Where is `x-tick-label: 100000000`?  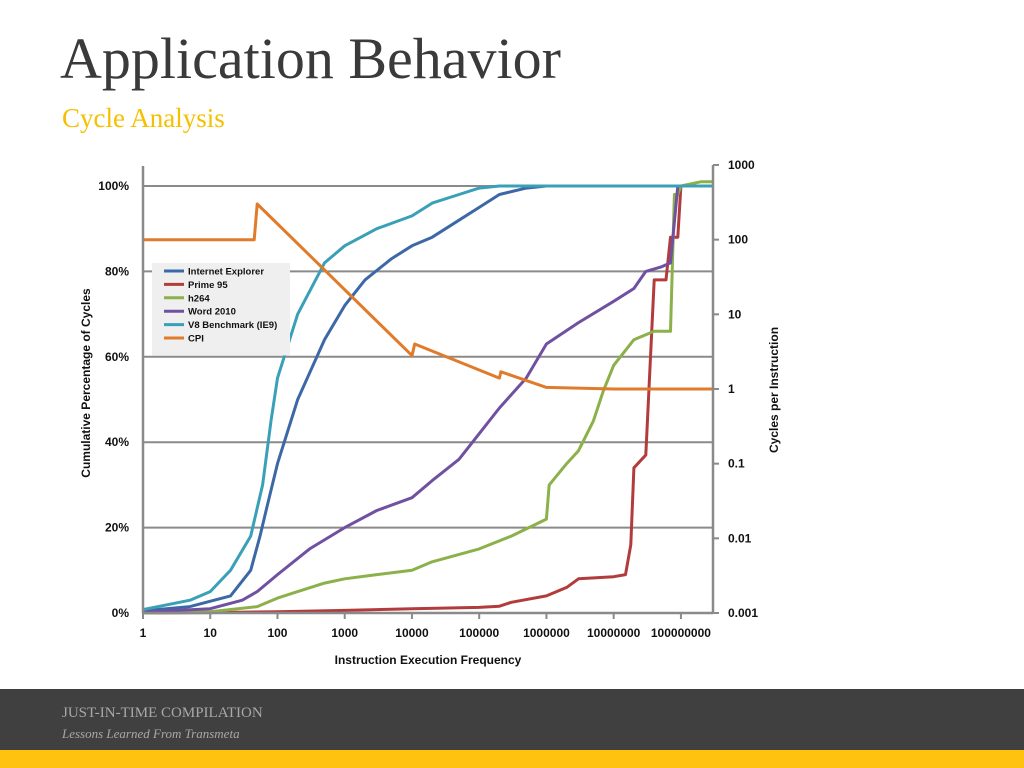
x-tick-label: 100000000 is located at coordinates (681, 633).